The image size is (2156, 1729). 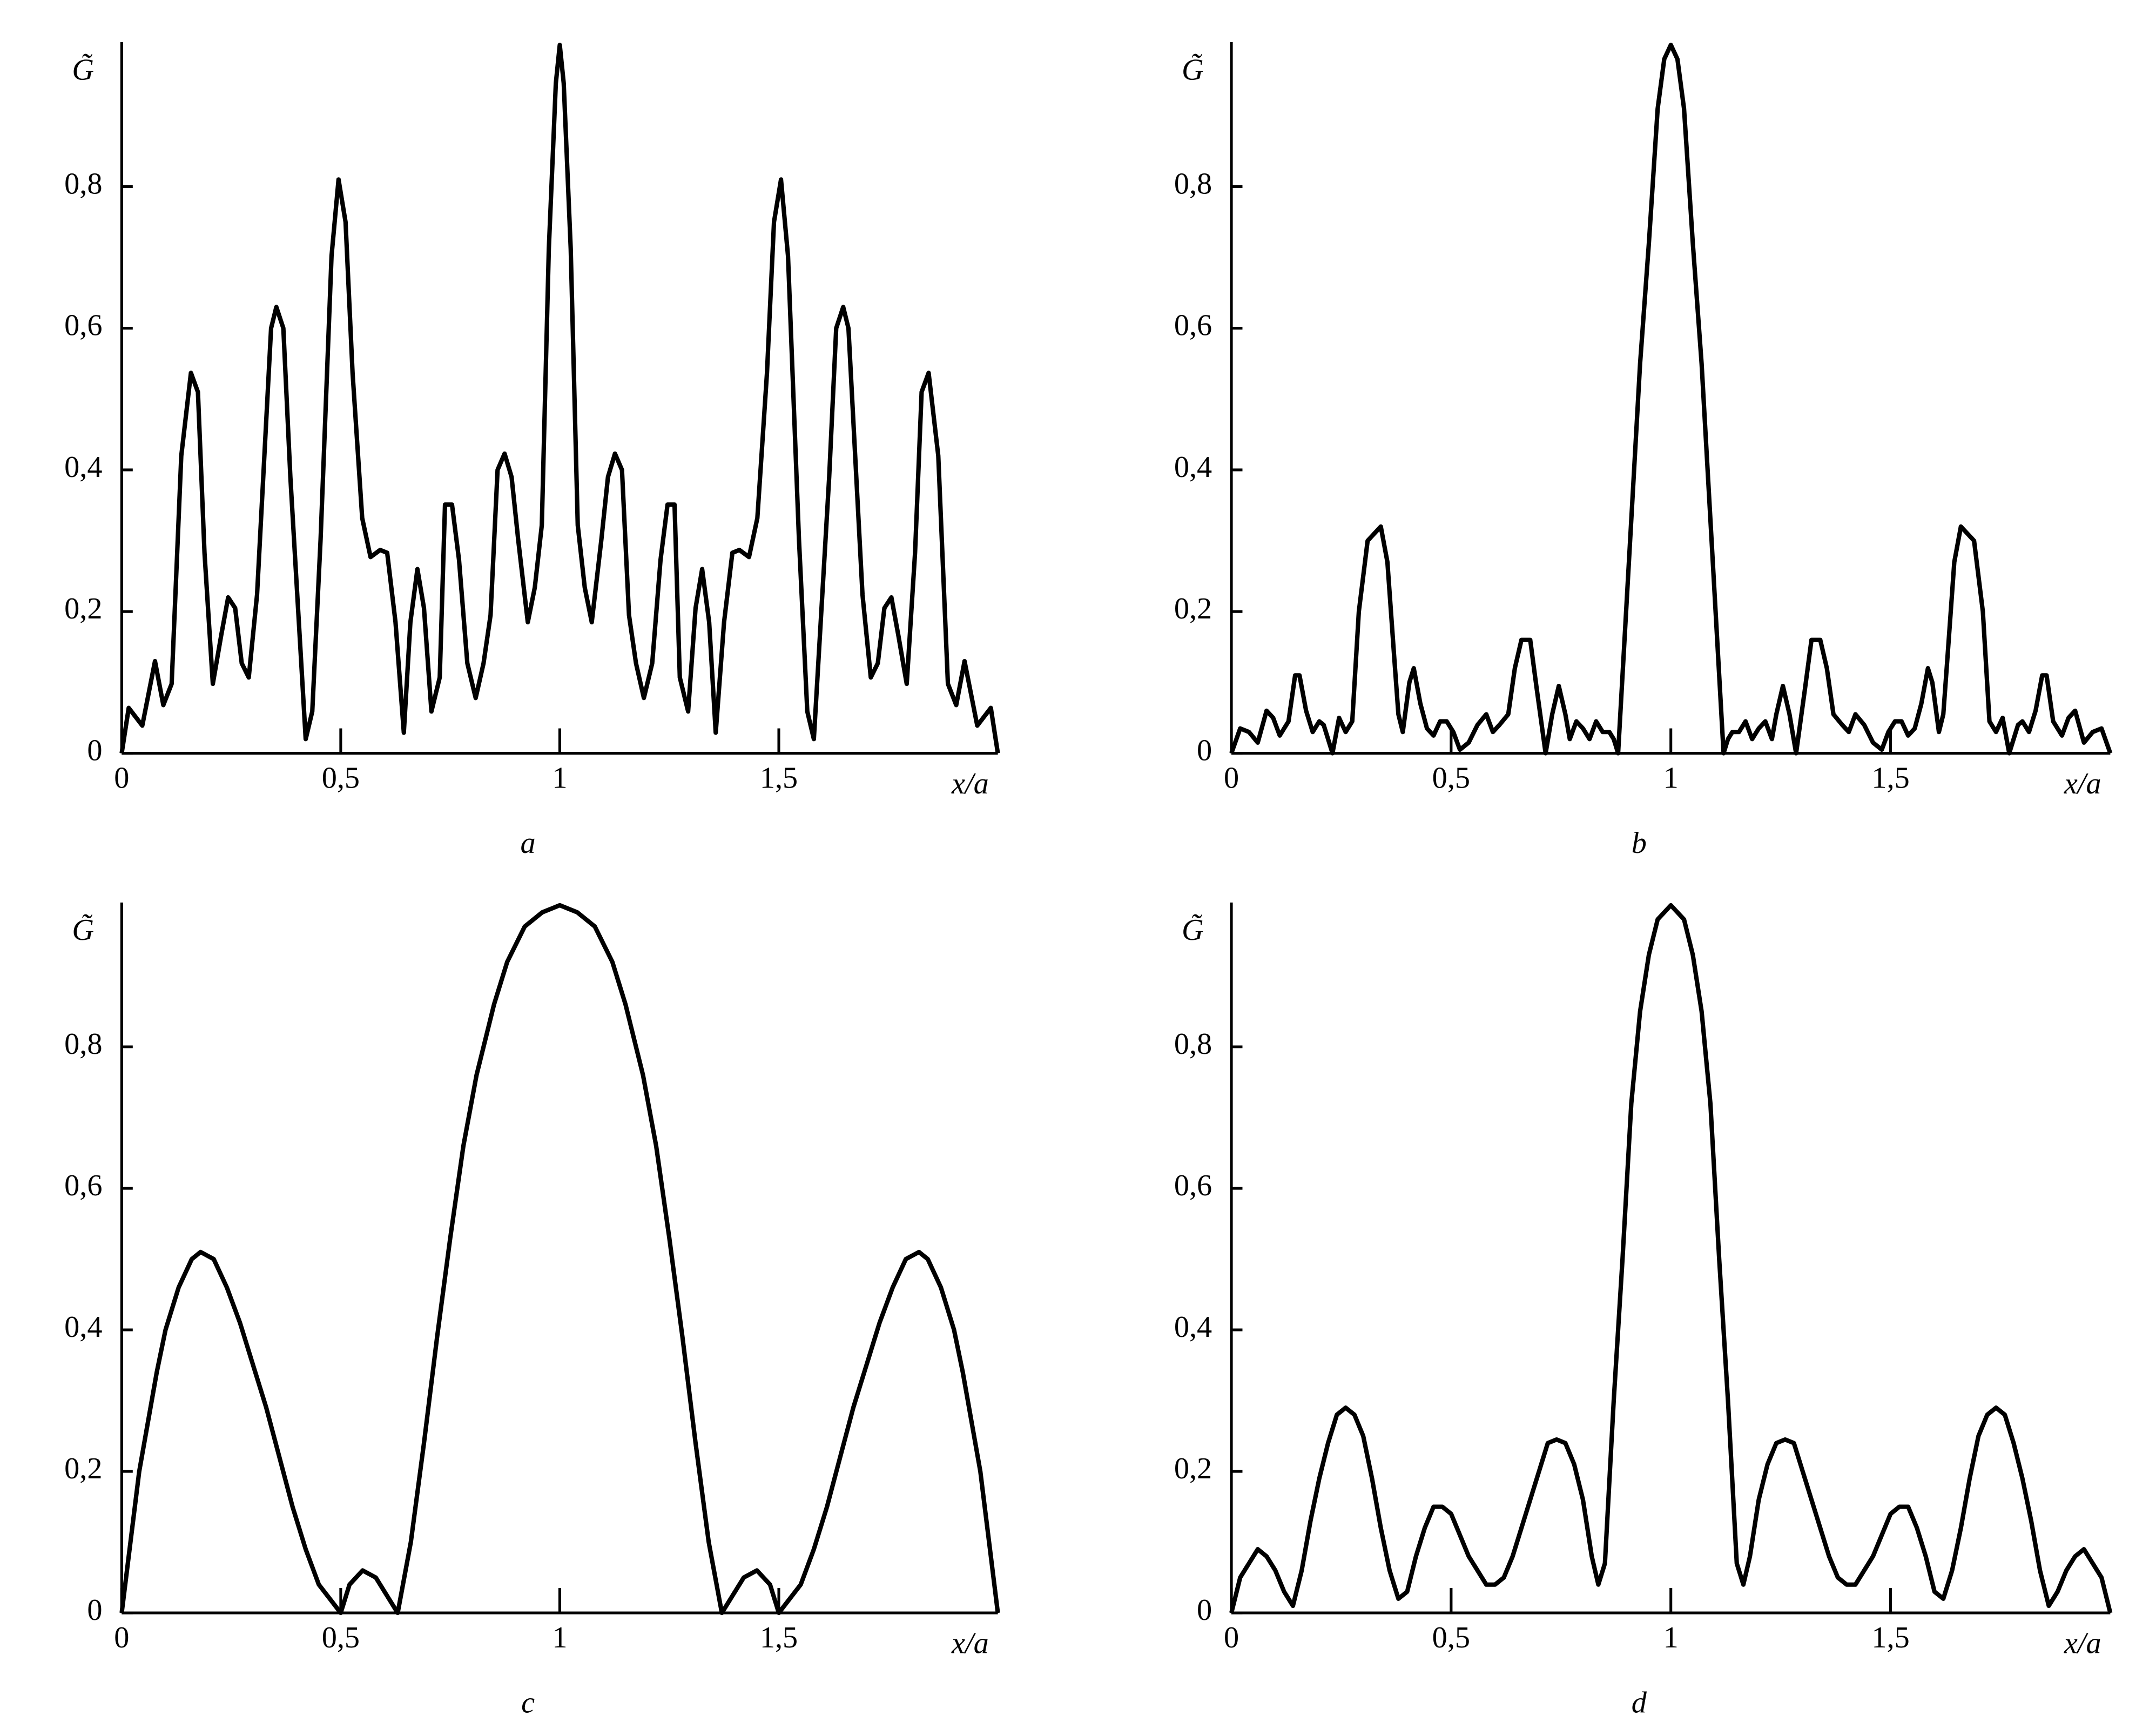 What do you see at coordinates (1640, 1702) in the screenshot?
I see `panel-label: d` at bounding box center [1640, 1702].